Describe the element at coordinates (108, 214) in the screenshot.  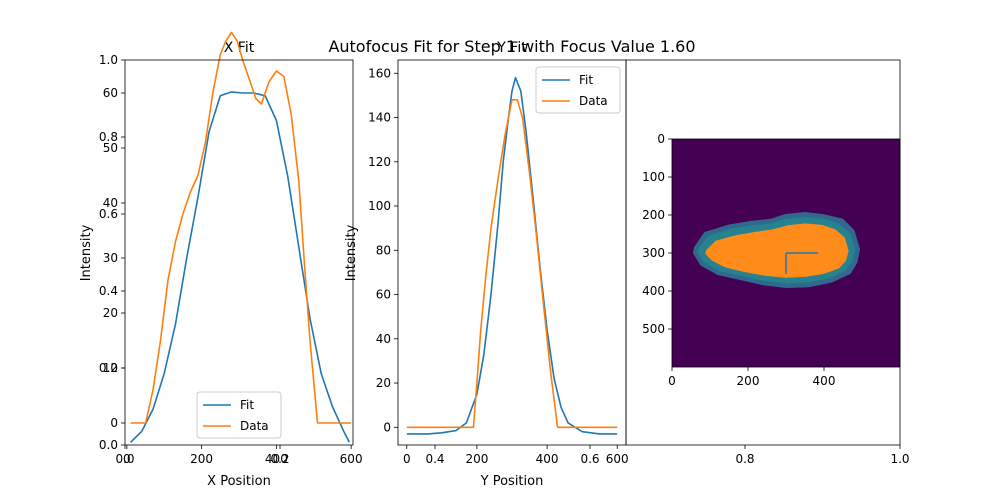
I see `shared-ytick-label: 0.6` at that location.